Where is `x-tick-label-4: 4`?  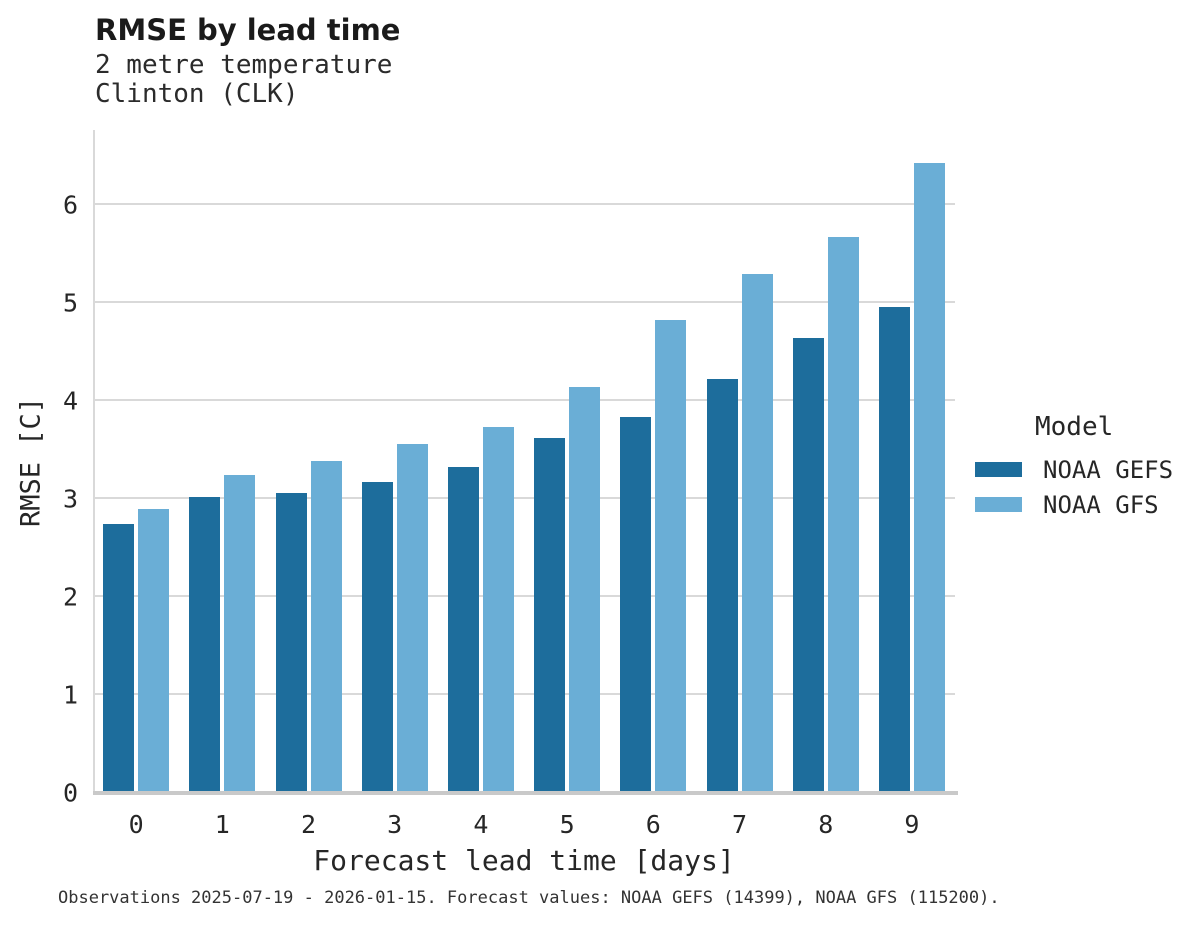 x-tick-label-4: 4 is located at coordinates (481, 824).